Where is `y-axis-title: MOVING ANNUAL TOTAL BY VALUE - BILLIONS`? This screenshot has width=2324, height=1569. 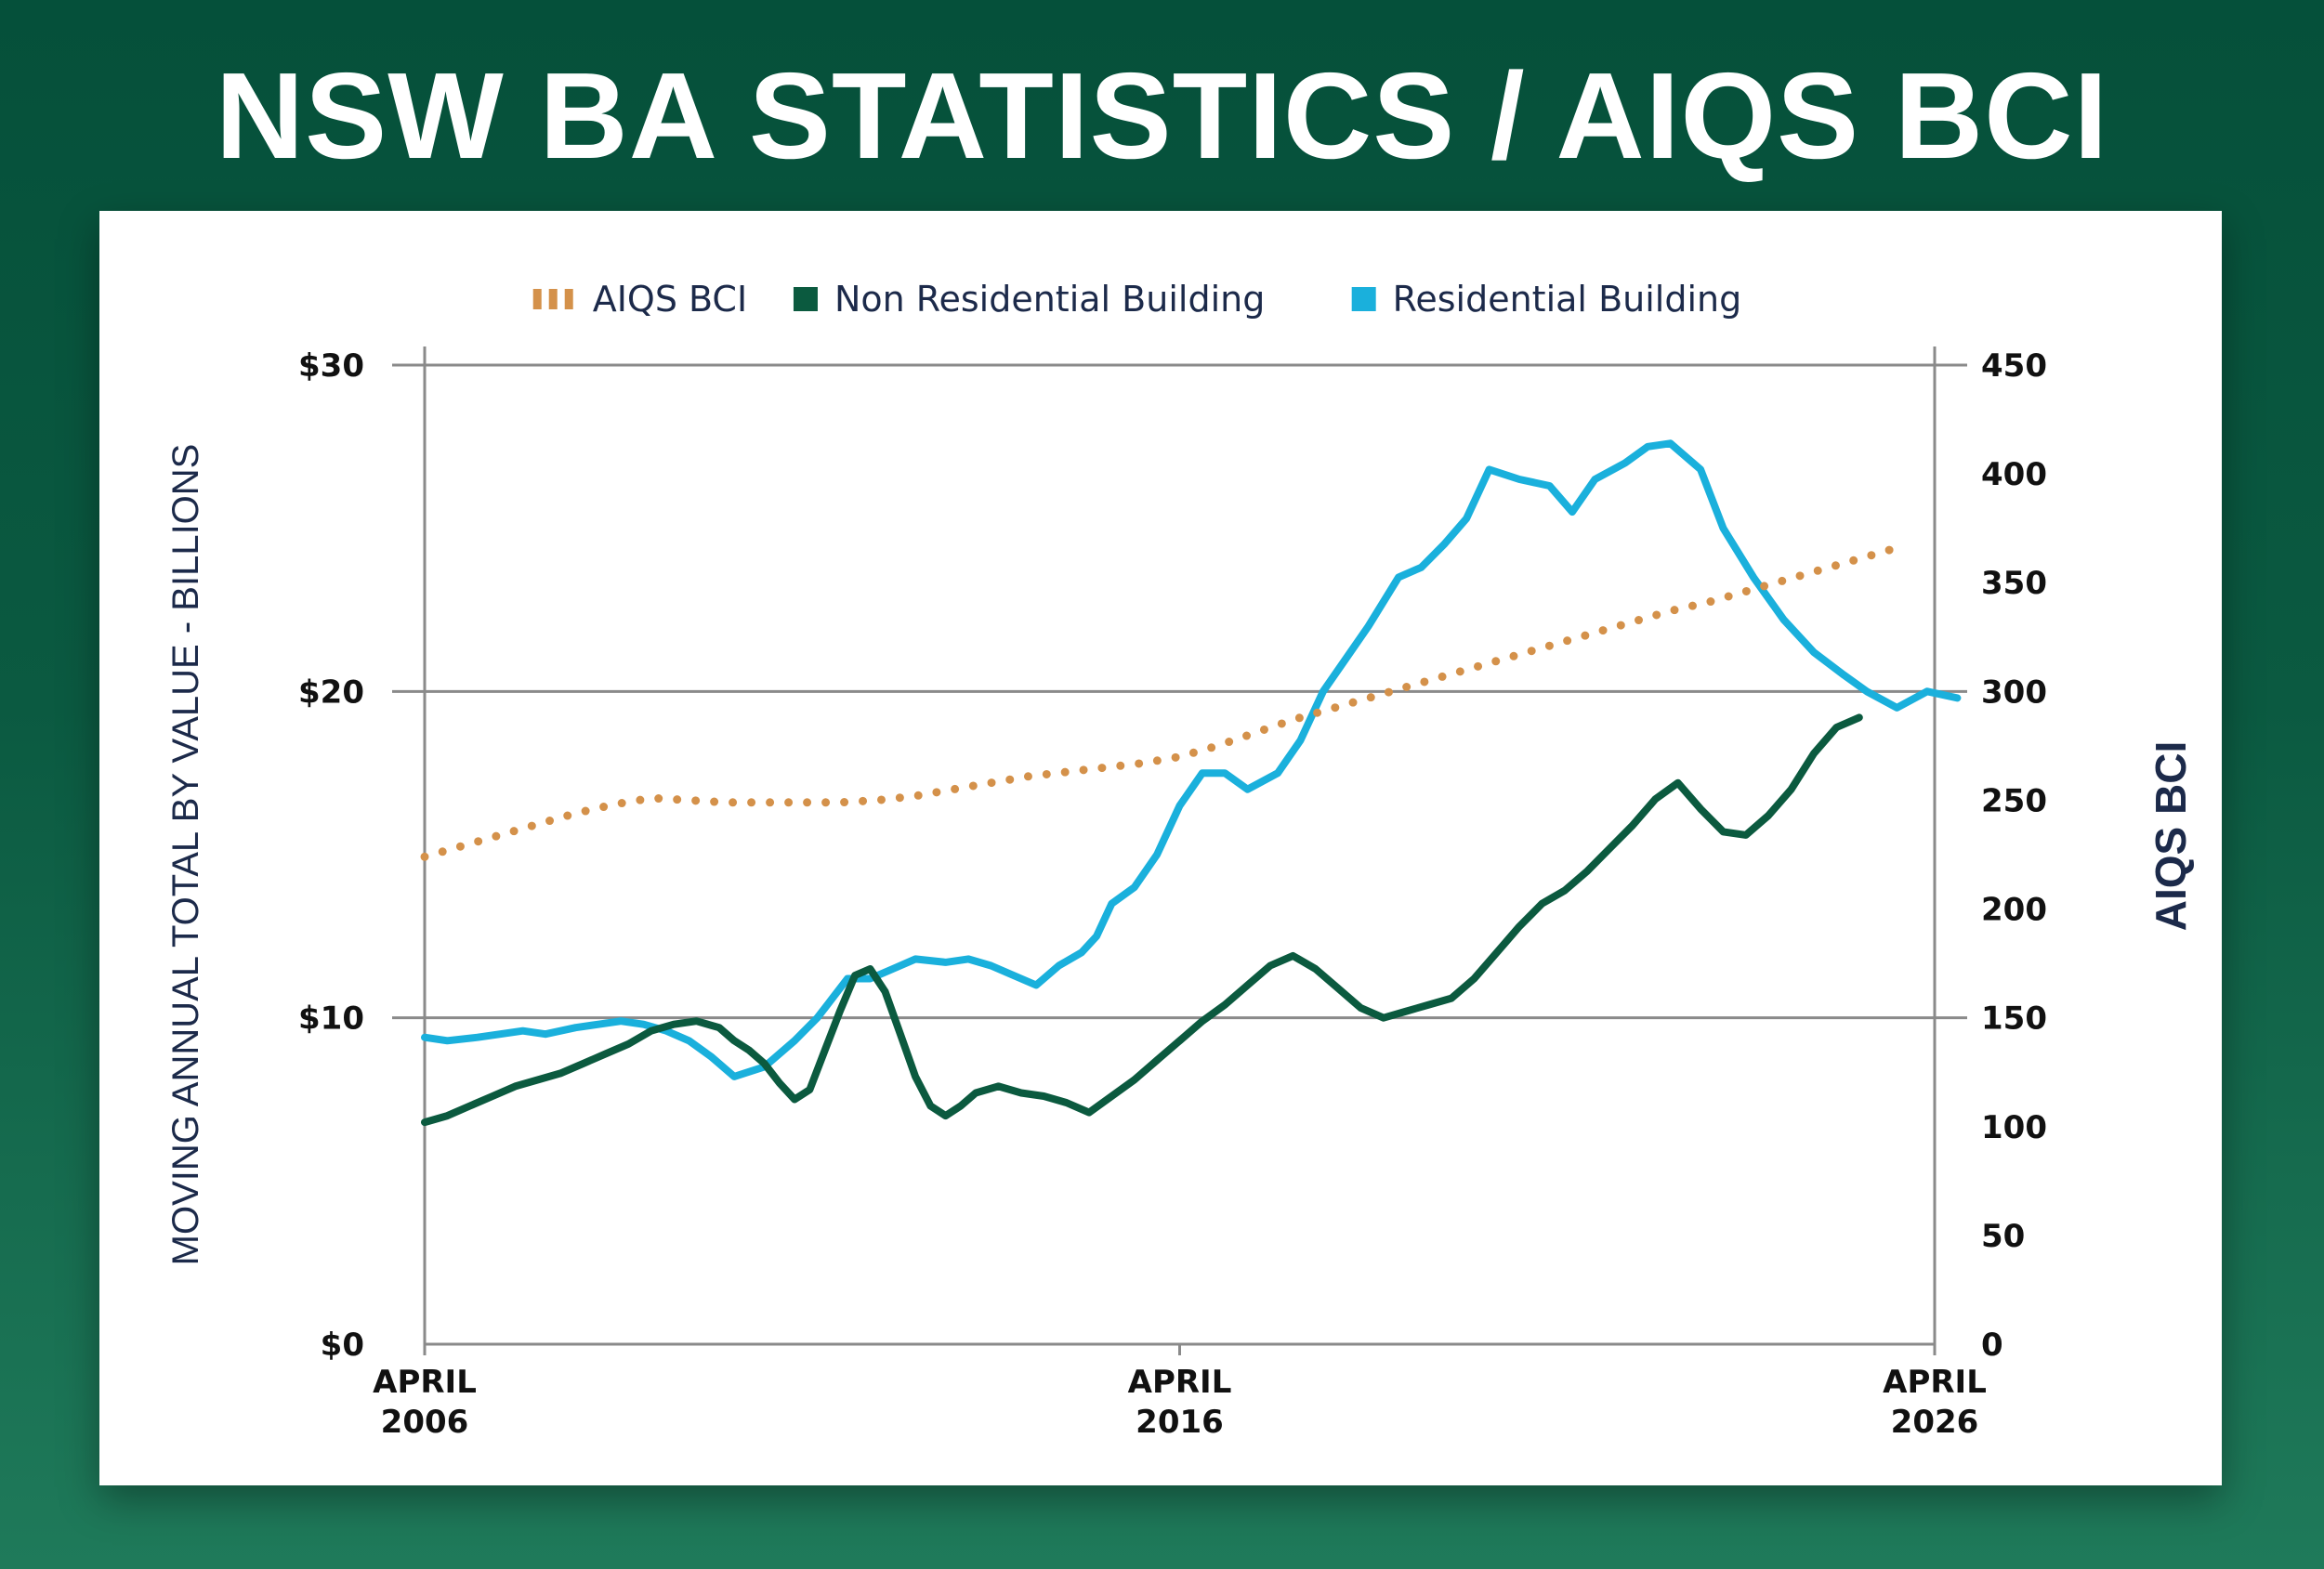
y-axis-title: MOVING ANNUAL TOTAL BY VALUE - BILLIONS is located at coordinates (186, 855).